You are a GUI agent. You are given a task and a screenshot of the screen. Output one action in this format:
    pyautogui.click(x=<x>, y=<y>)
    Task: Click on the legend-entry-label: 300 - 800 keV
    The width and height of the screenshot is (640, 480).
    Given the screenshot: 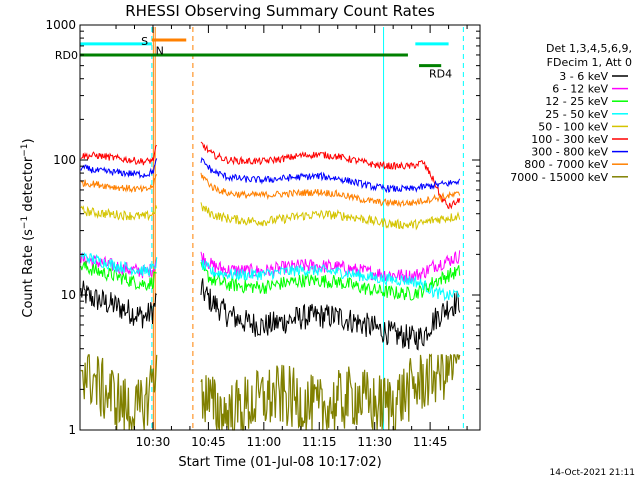 What is the action you would take?
    pyautogui.click(x=569, y=152)
    